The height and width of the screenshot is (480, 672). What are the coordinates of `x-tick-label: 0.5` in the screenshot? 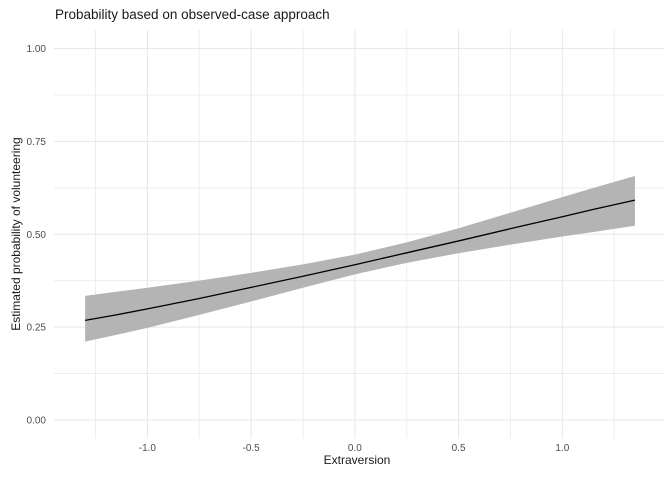 It's located at (459, 448).